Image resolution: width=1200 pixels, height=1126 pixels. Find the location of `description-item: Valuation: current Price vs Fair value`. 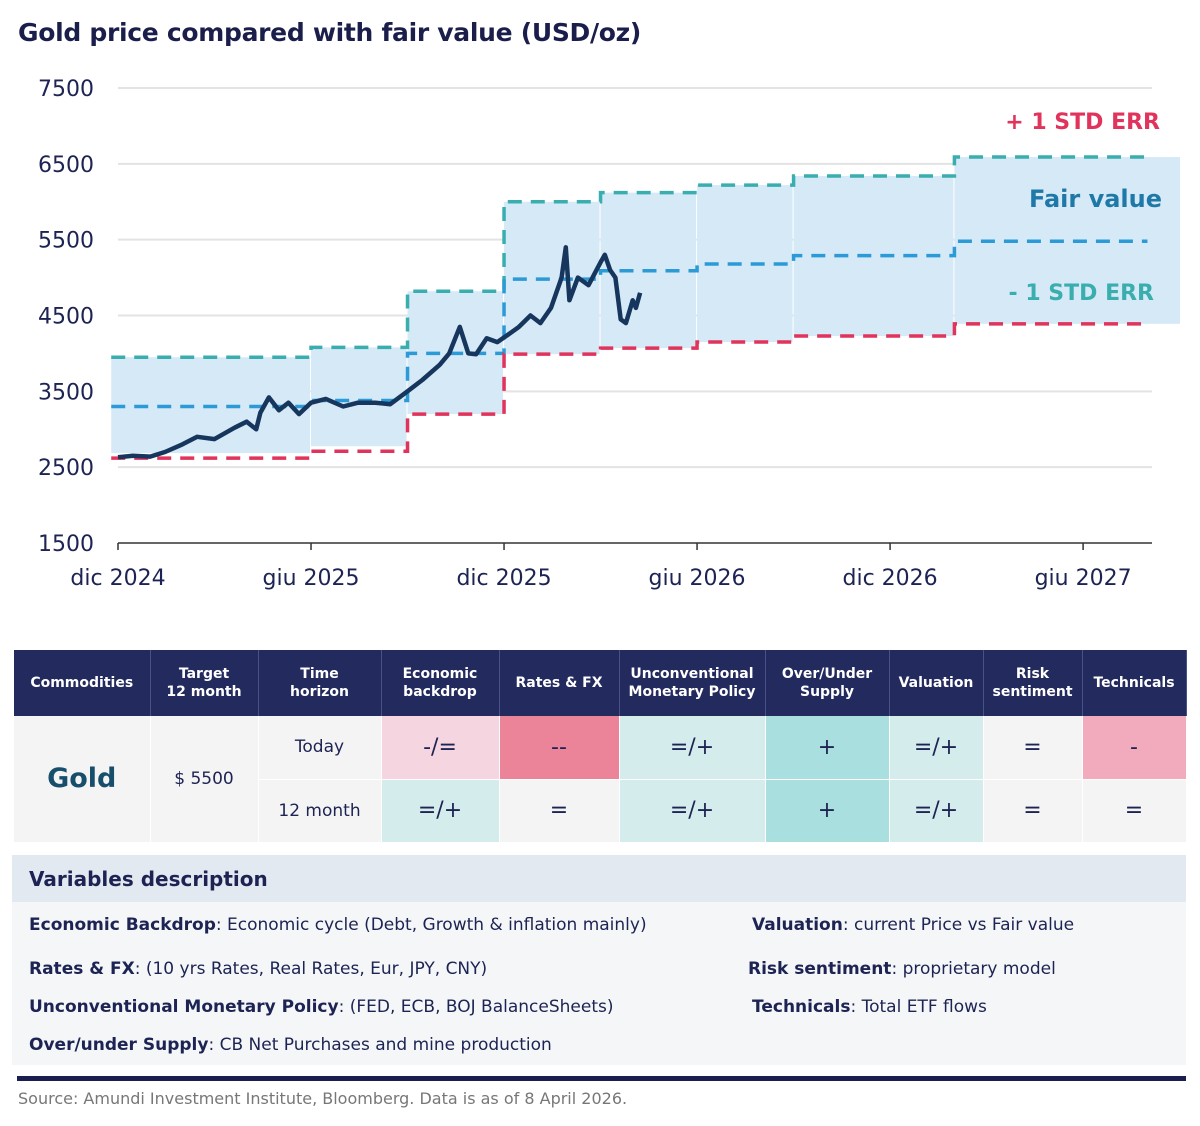

description-item: Valuation: current Price vs Fair value is located at coordinates (913, 925).